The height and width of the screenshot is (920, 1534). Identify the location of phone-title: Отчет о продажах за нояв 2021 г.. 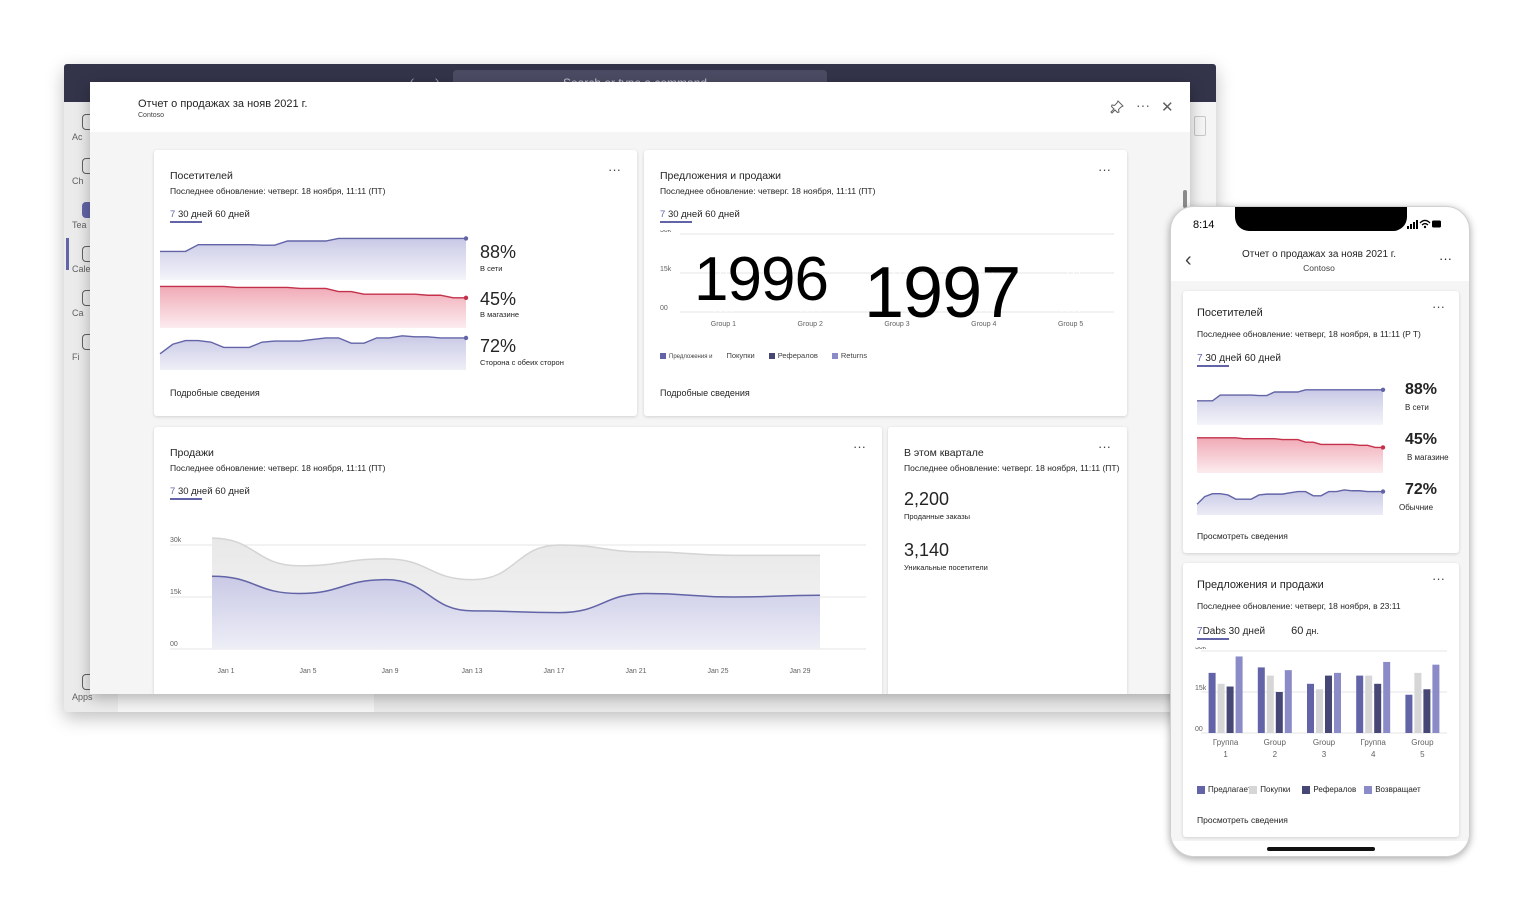
(1319, 254).